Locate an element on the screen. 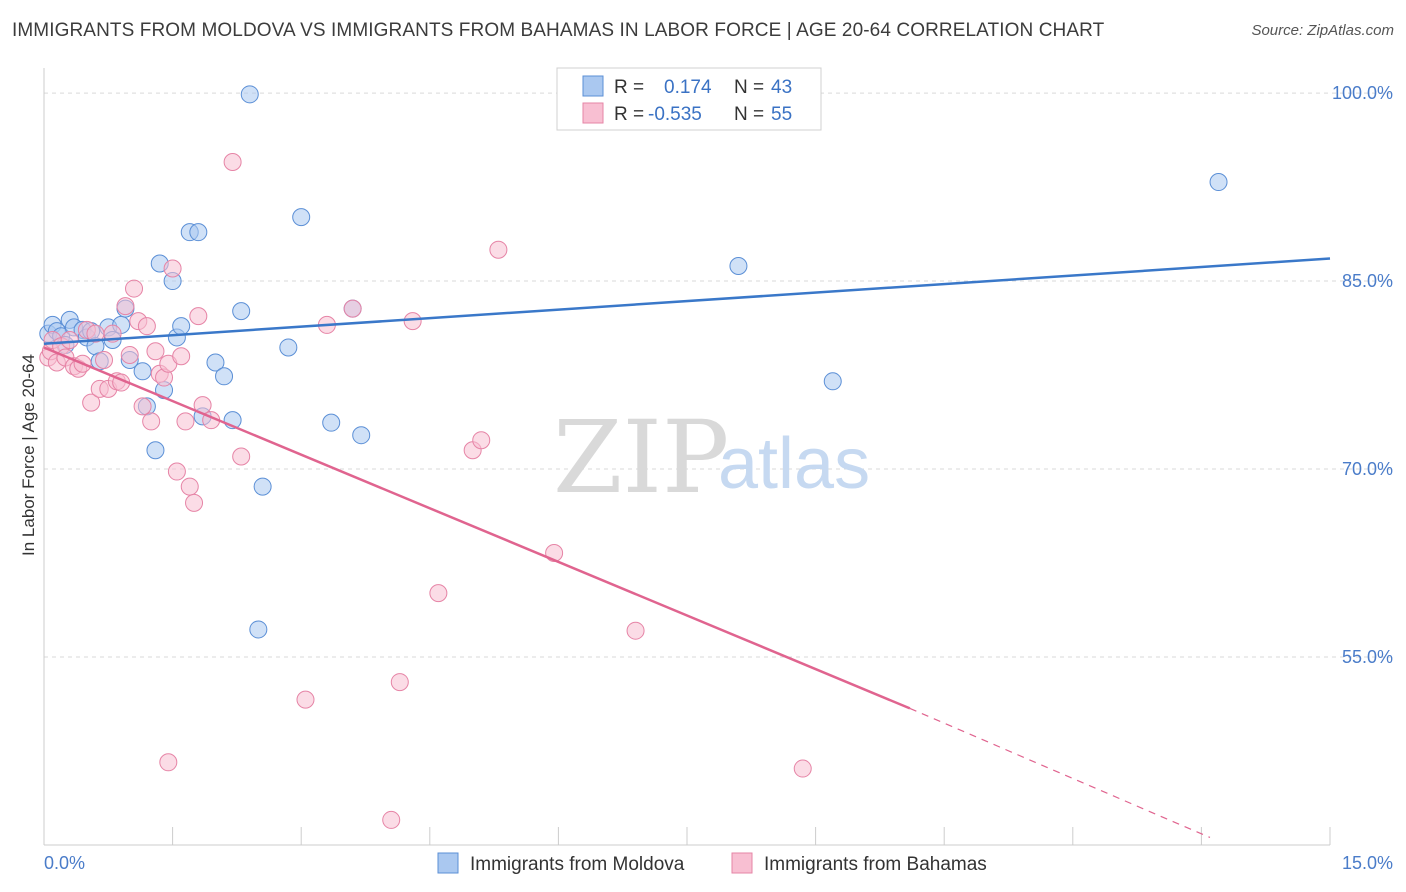 The image size is (1406, 892). y-tick-label-55: 55.0% is located at coordinates (1367, 657).